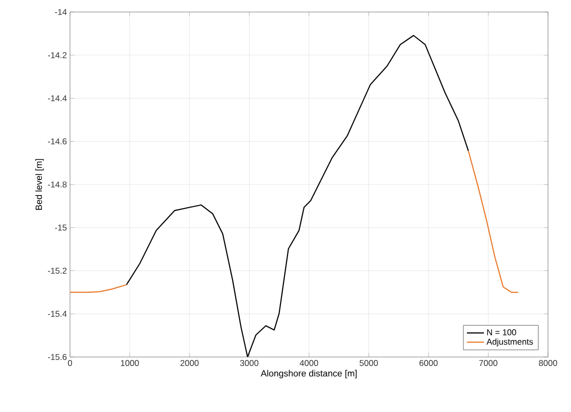  Describe the element at coordinates (309, 363) in the screenshot. I see `x-tick-label: 4000` at that location.